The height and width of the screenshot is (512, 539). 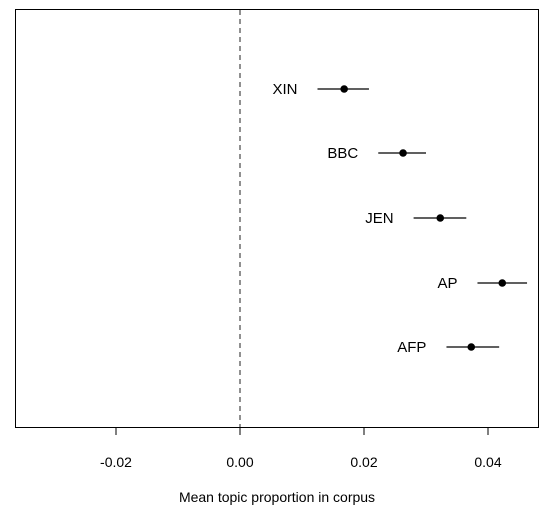 What do you see at coordinates (284, 89) in the screenshot?
I see `point-label: XIN` at bounding box center [284, 89].